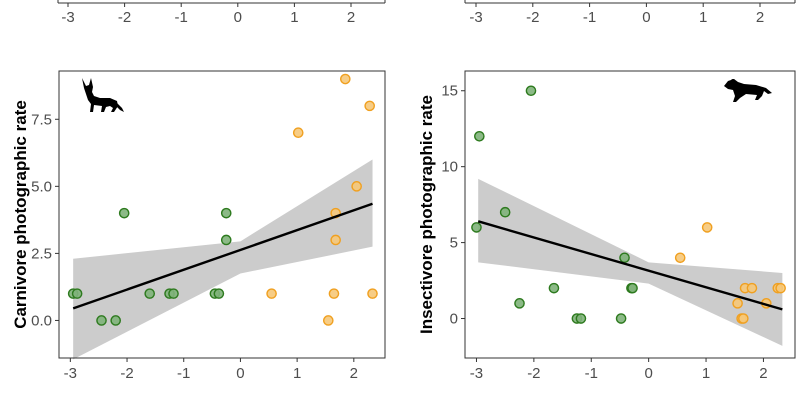  Describe the element at coordinates (120, 107) in the screenshot. I see `fox-tail` at that location.